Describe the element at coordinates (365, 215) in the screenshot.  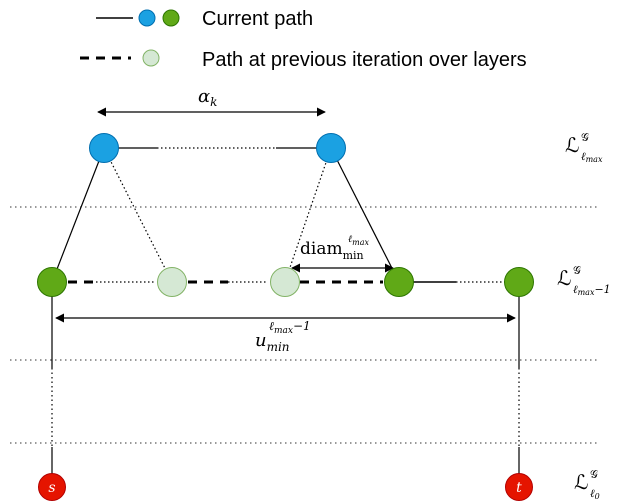
I see `edge-blue-right-to-green` at that location.